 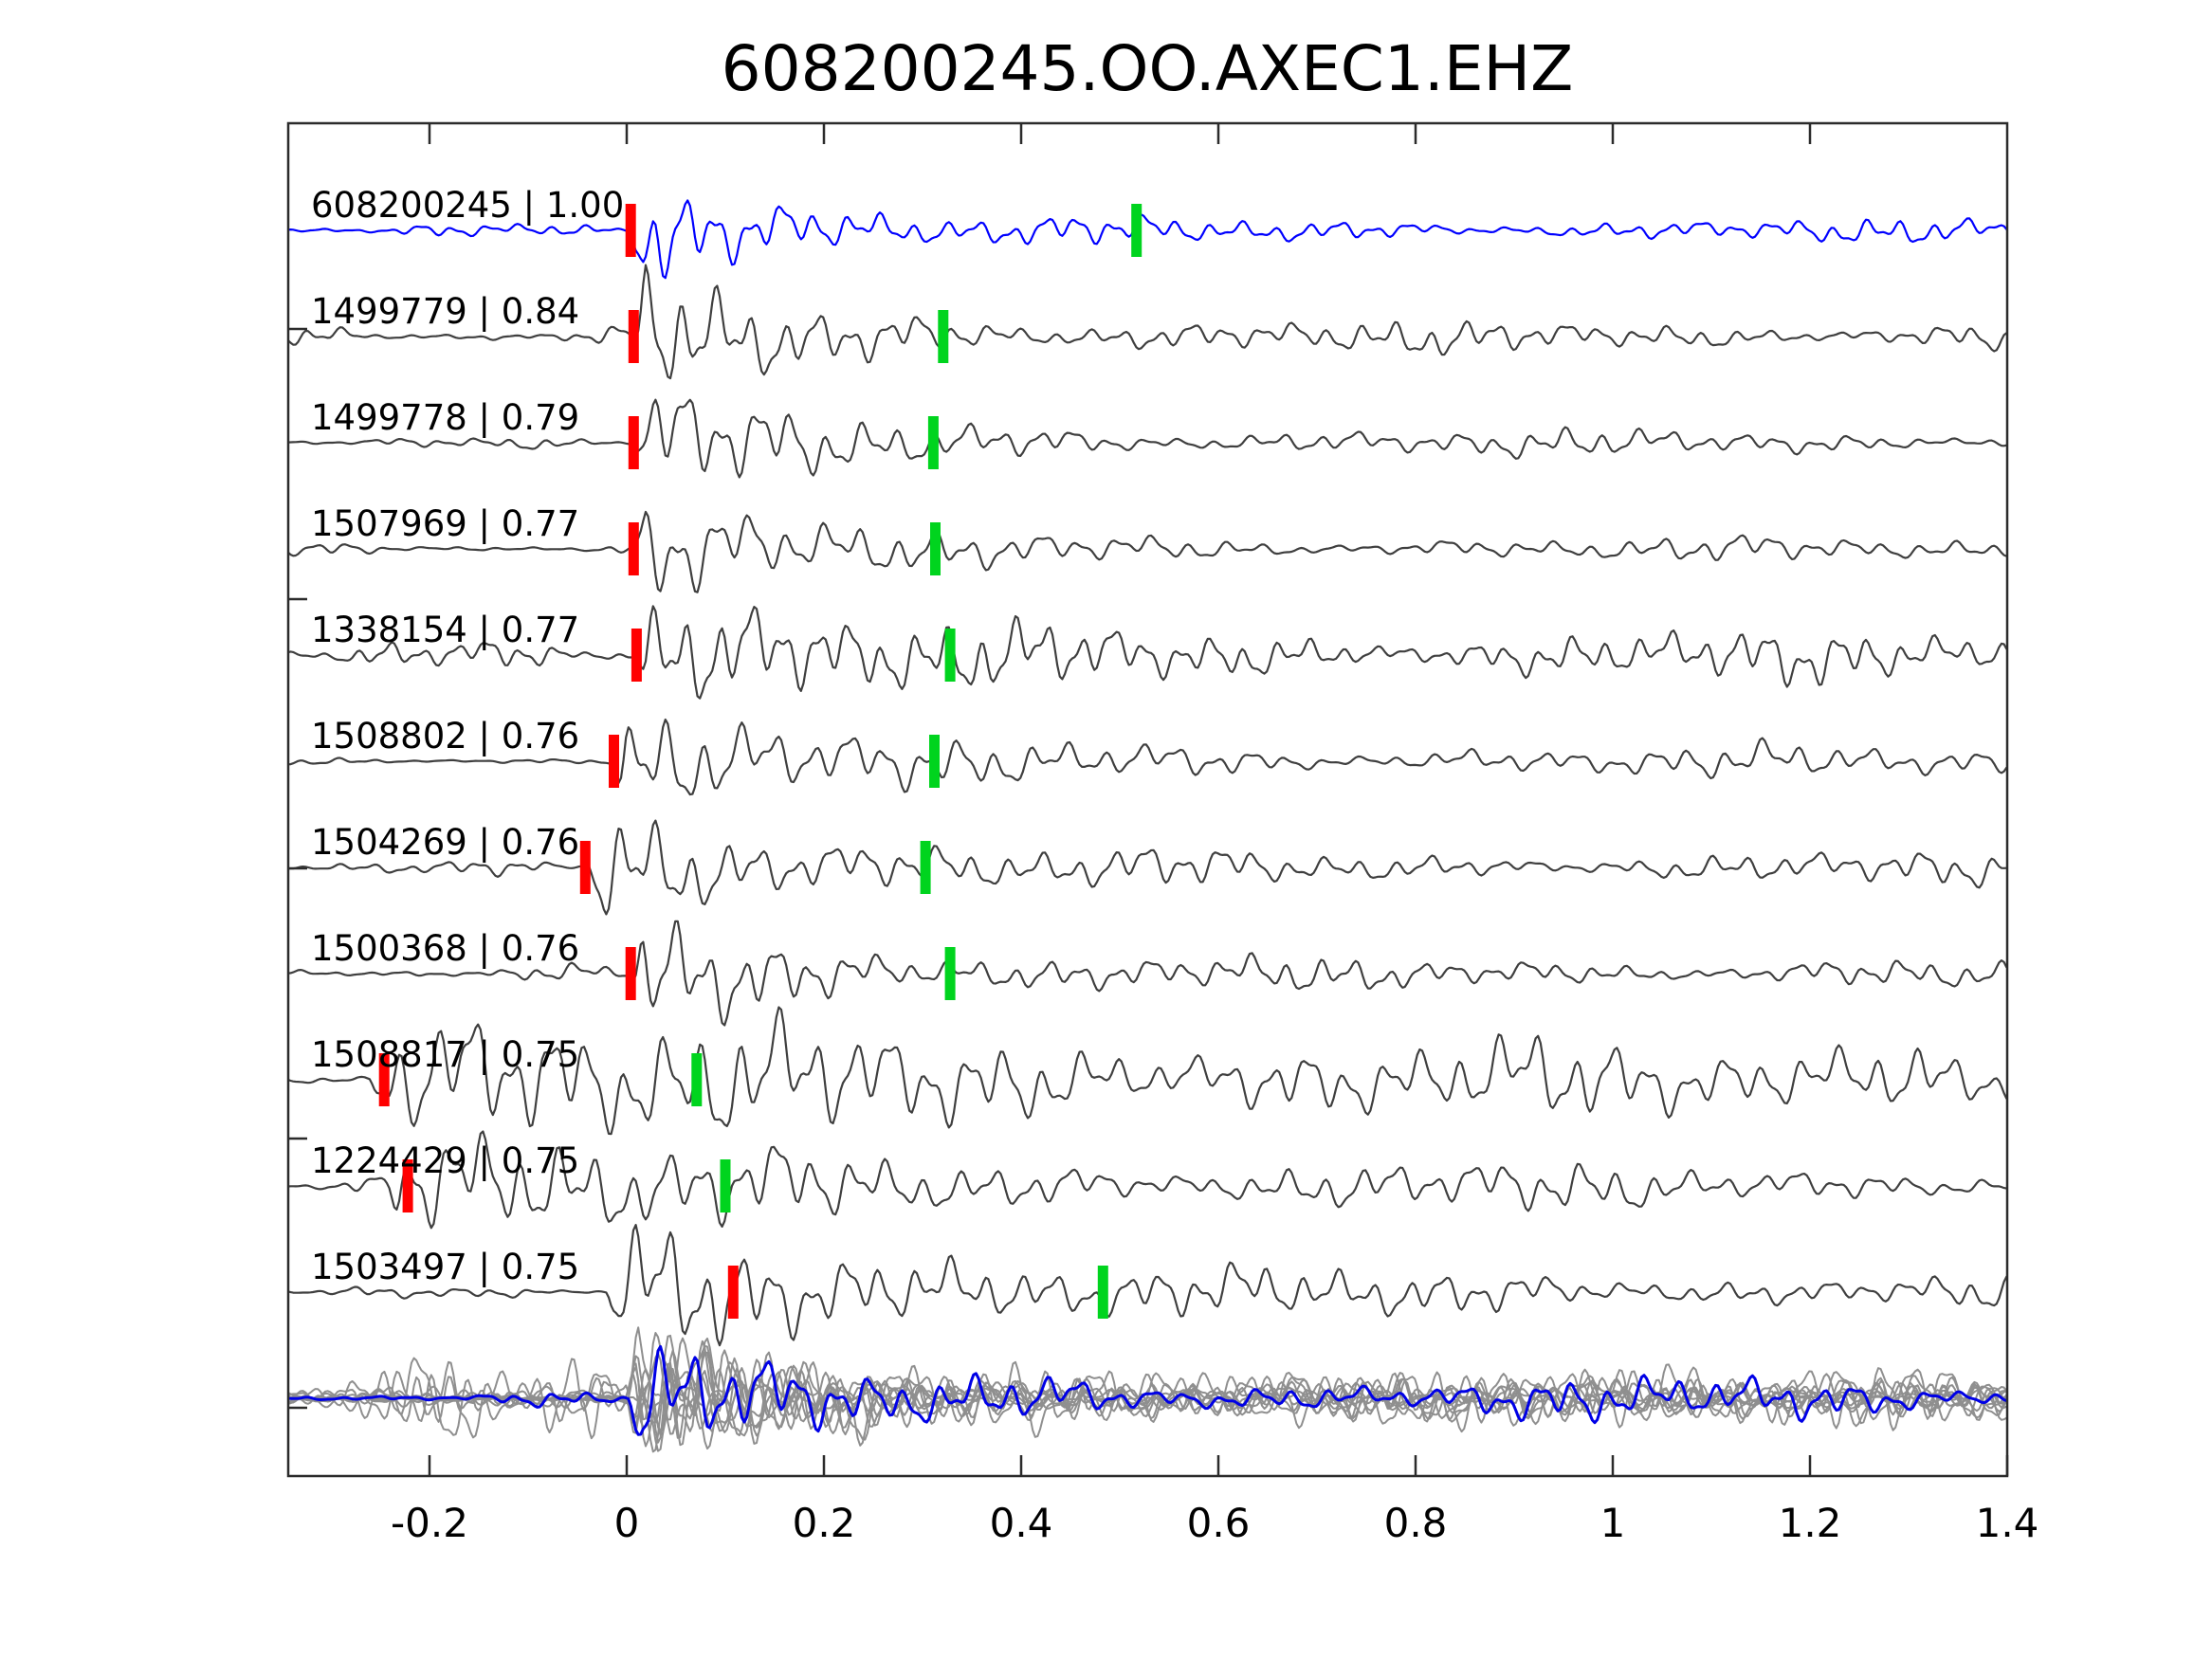 I want to click on x-tick-label: 0.4, so click(x=1021, y=1523).